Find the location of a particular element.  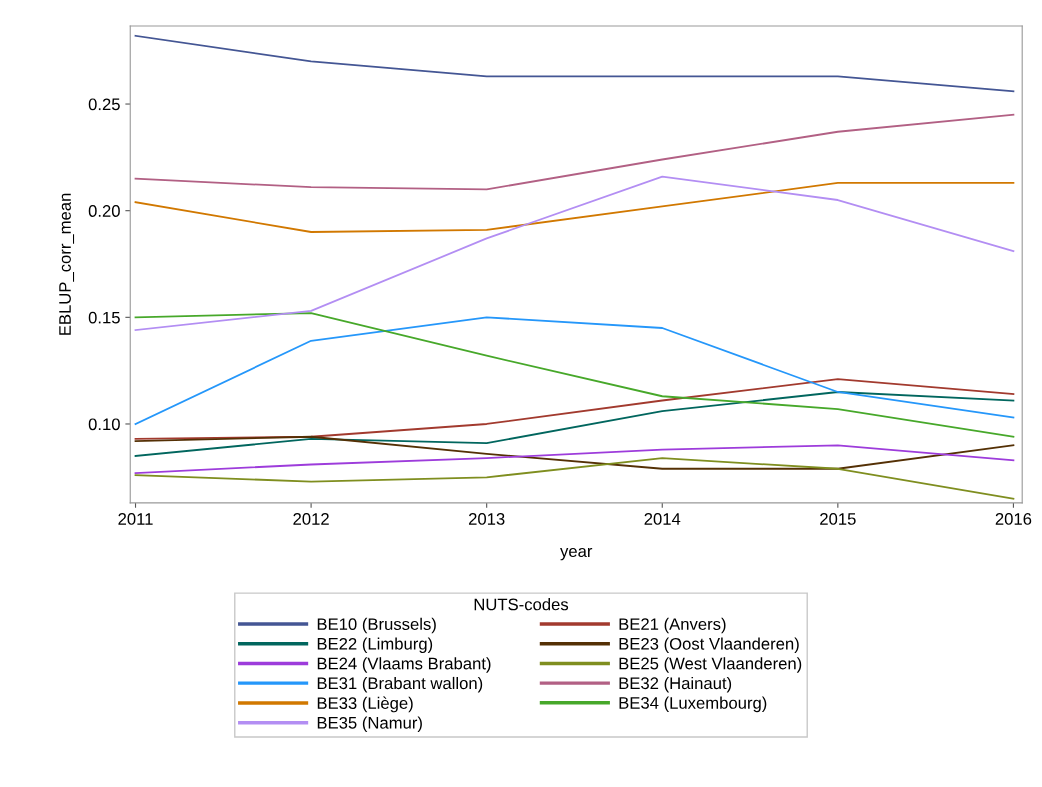

legend-label: BE33 (Liège) is located at coordinates (365, 704).